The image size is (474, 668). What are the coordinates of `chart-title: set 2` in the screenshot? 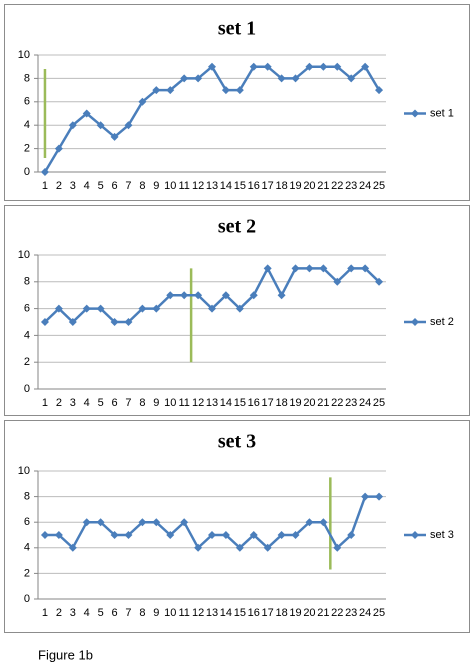 It's located at (237, 227).